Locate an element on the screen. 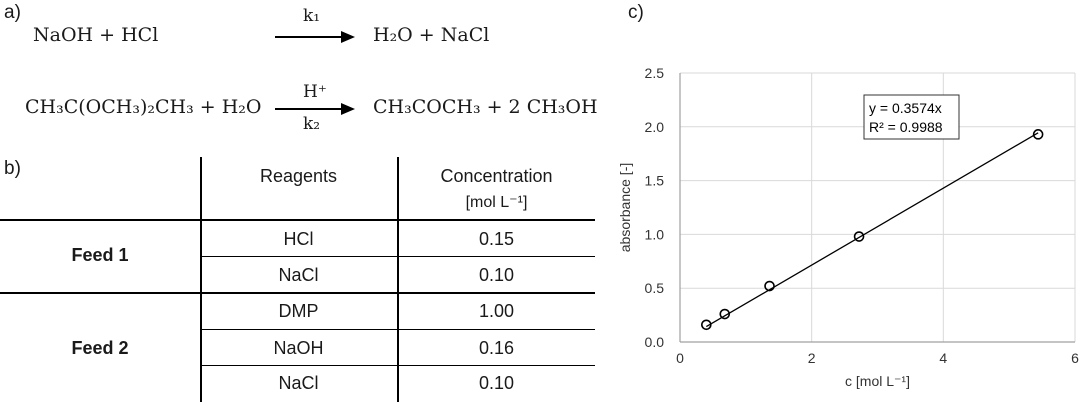  table-cell-concentration: 1.00 is located at coordinates (496, 311).